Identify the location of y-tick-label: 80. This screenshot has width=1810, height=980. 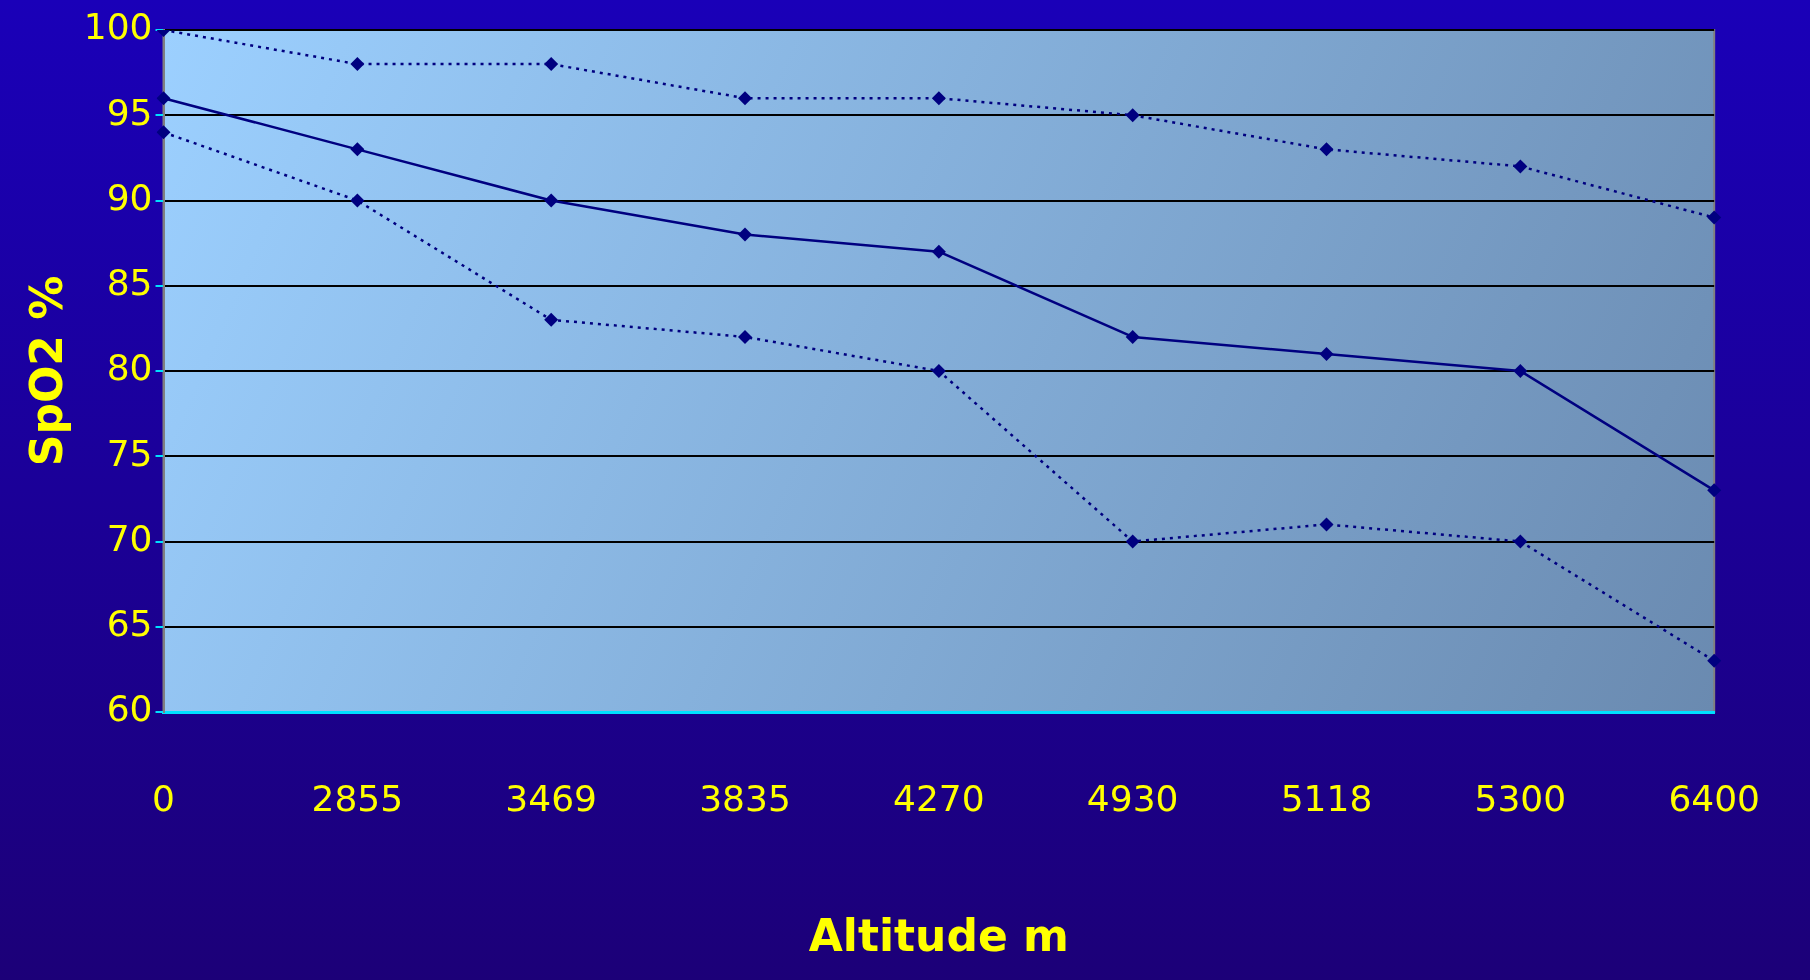
(129, 368).